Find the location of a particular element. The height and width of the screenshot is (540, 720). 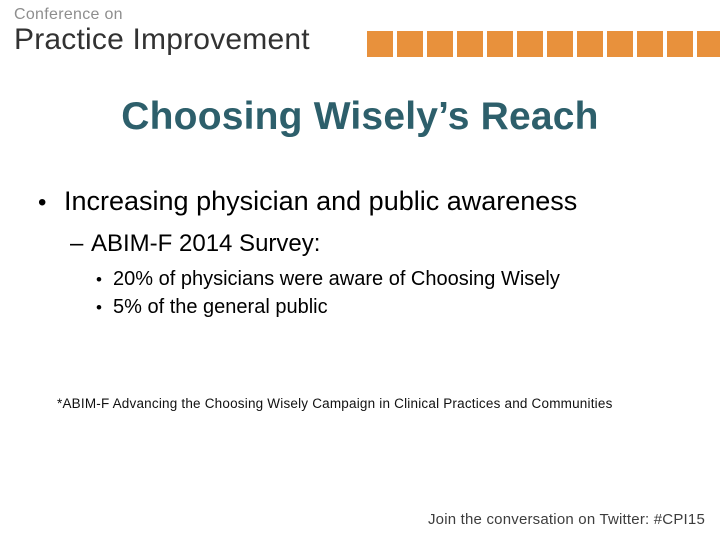

detail-bullet-public-text: 5% of the general public is located at coordinates (220, 307).